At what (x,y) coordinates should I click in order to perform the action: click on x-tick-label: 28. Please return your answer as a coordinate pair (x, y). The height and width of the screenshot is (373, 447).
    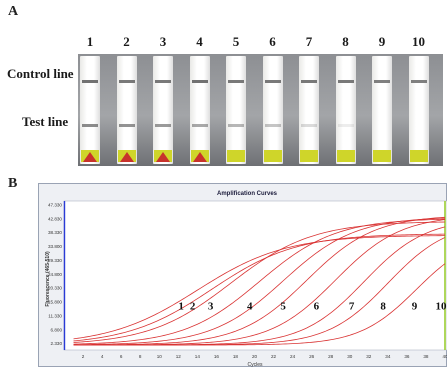
    Looking at the image, I should click on (331, 356).